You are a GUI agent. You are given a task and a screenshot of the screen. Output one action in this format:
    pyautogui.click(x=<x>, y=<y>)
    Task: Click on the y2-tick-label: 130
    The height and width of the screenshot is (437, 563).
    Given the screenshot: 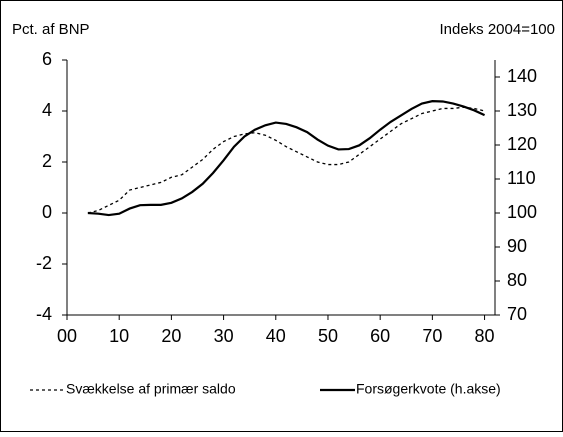 What is the action you would take?
    pyautogui.click(x=522, y=110)
    